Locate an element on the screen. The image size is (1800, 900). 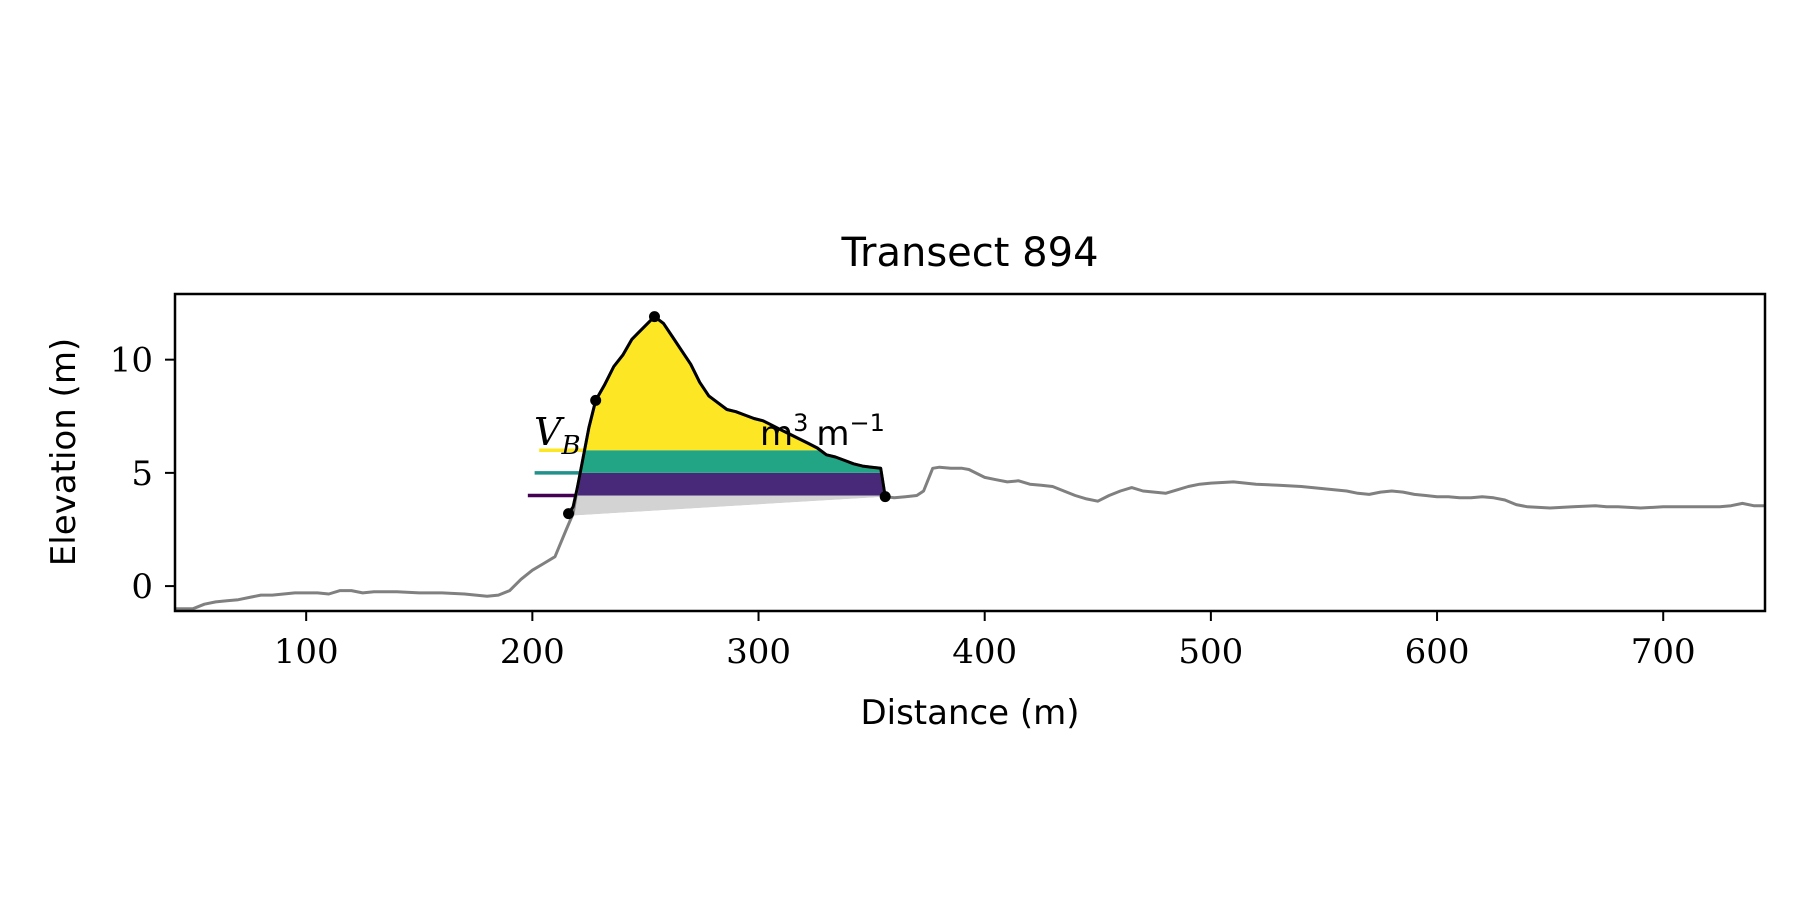
chart-title: Transect 894 is located at coordinates (969, 253).